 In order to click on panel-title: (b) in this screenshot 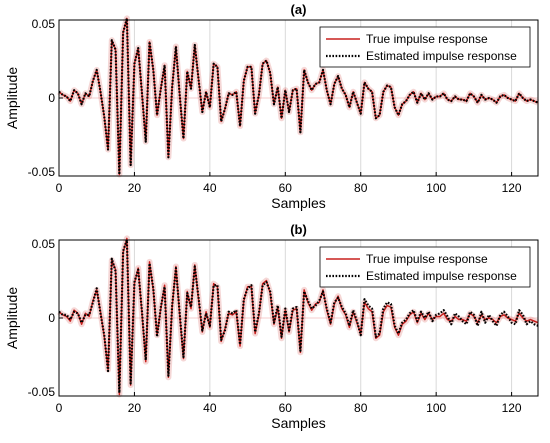, I will do `click(298, 229)`.